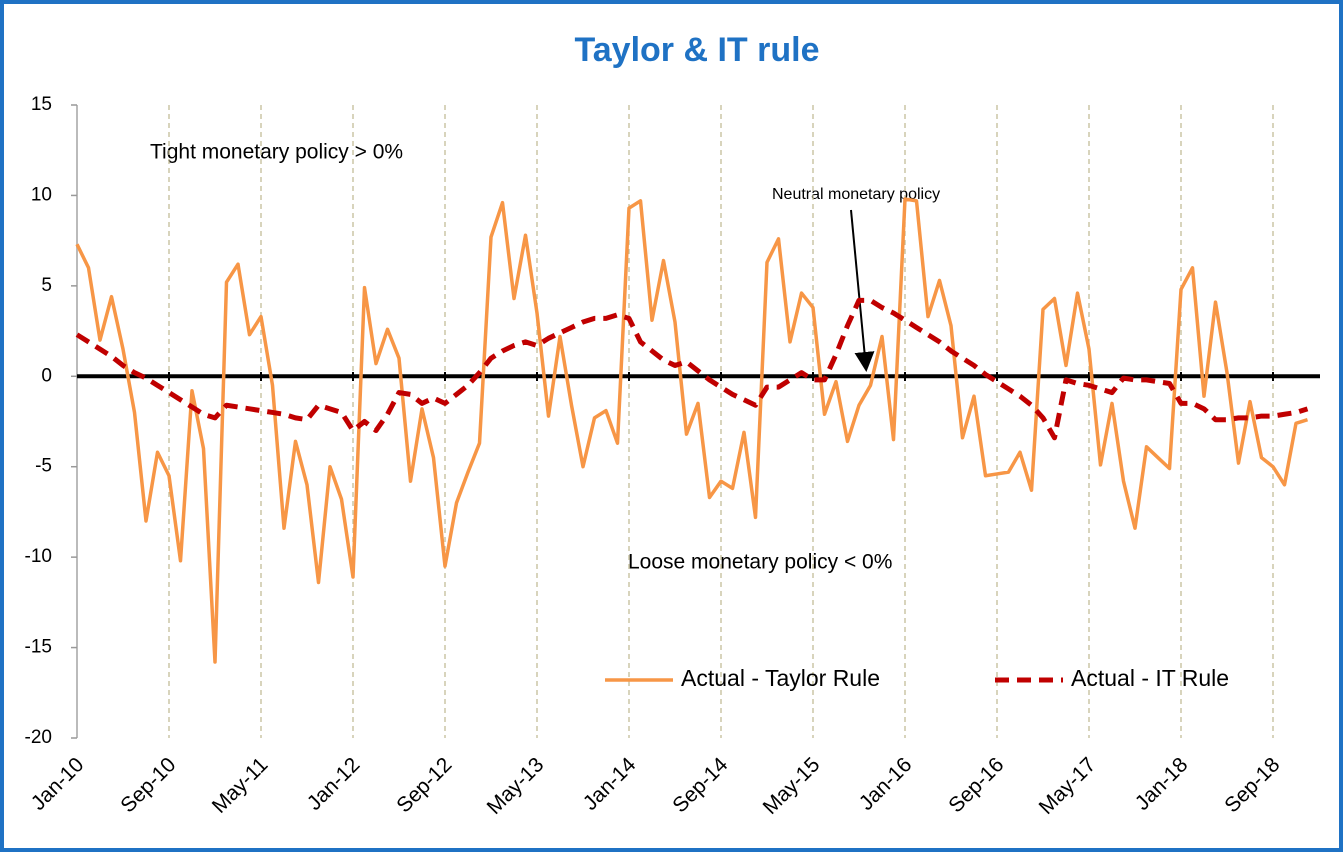  I want to click on y-tick-label: -20, so click(38, 737).